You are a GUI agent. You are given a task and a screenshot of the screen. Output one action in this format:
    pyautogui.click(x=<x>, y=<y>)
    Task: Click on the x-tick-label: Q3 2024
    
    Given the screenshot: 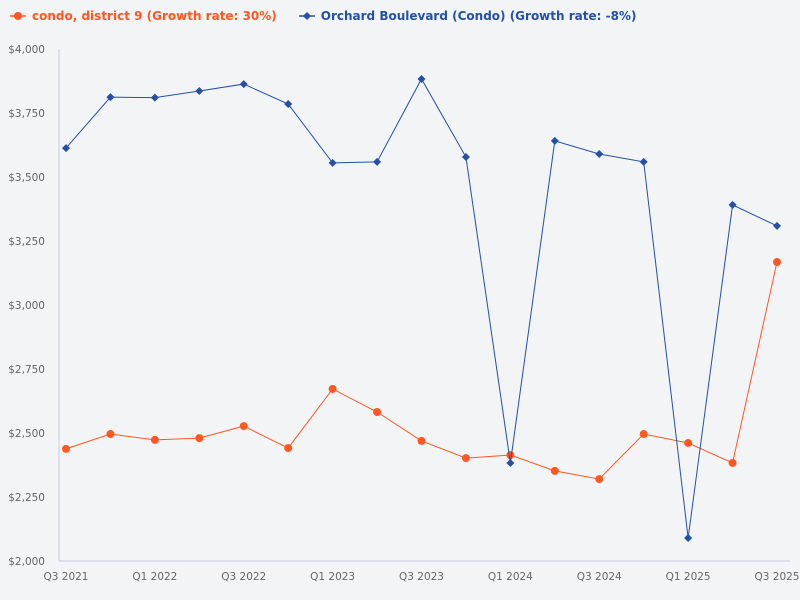 What is the action you would take?
    pyautogui.click(x=599, y=577)
    